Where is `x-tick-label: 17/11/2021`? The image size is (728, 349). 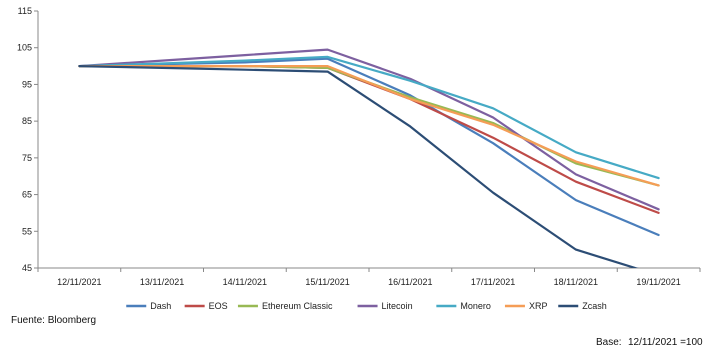 x-tick-label: 17/11/2021 is located at coordinates (493, 282).